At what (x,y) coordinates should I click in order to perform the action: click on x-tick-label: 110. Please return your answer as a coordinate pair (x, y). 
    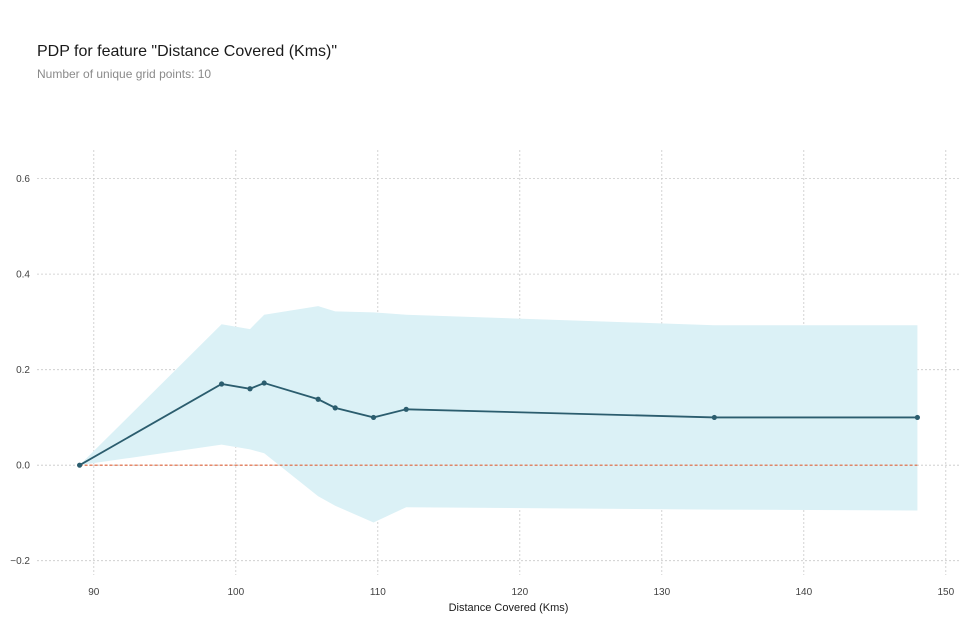
    Looking at the image, I should click on (378, 592).